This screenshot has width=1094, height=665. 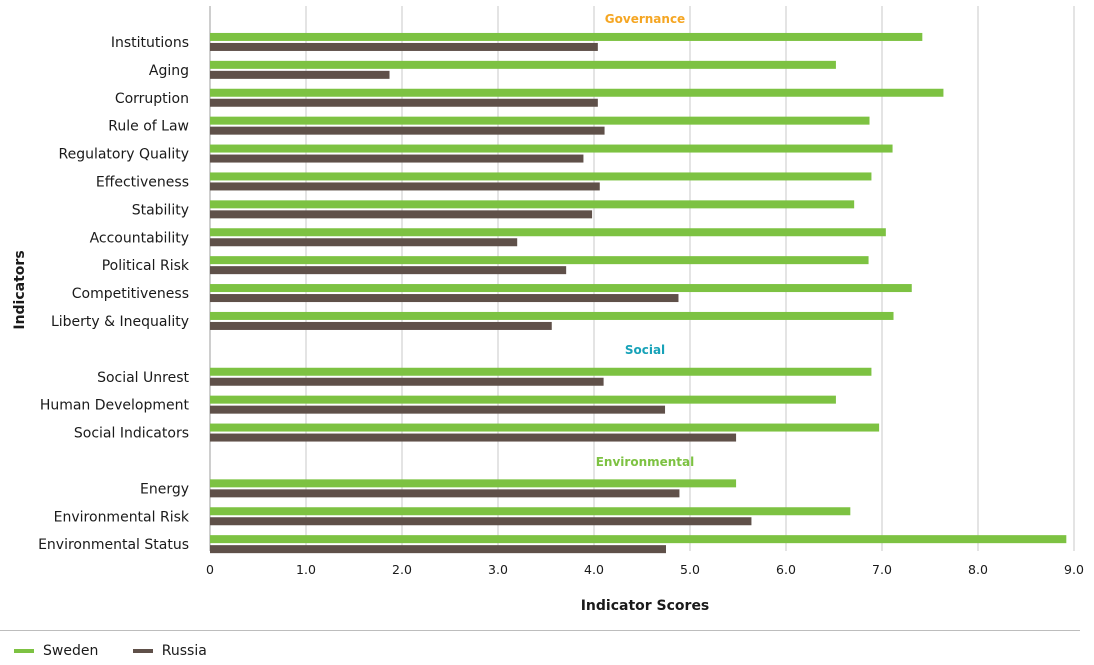 What do you see at coordinates (545, 427) in the screenshot?
I see `bar-sweden-social-indicators` at bounding box center [545, 427].